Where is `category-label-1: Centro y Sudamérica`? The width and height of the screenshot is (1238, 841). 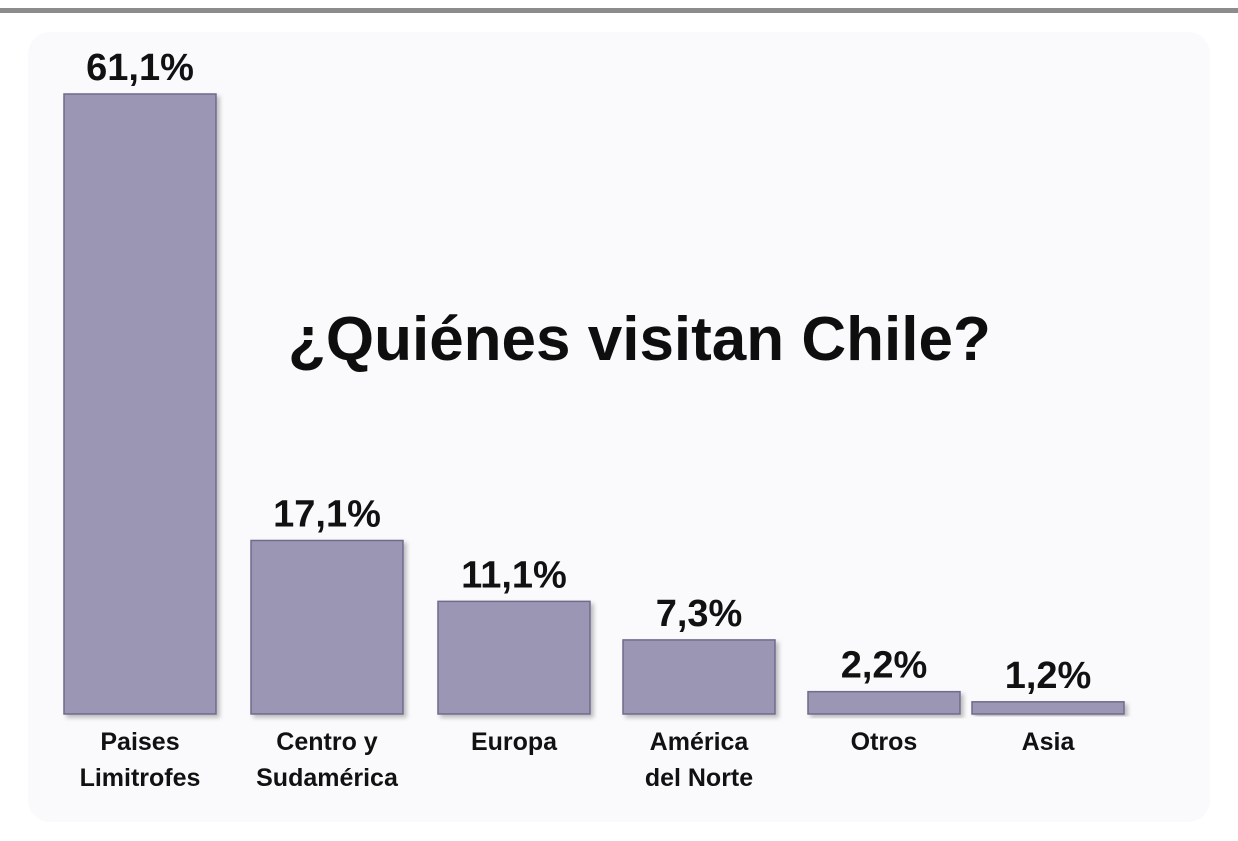
category-label-1: Centro y Sudamérica is located at coordinates (327, 760).